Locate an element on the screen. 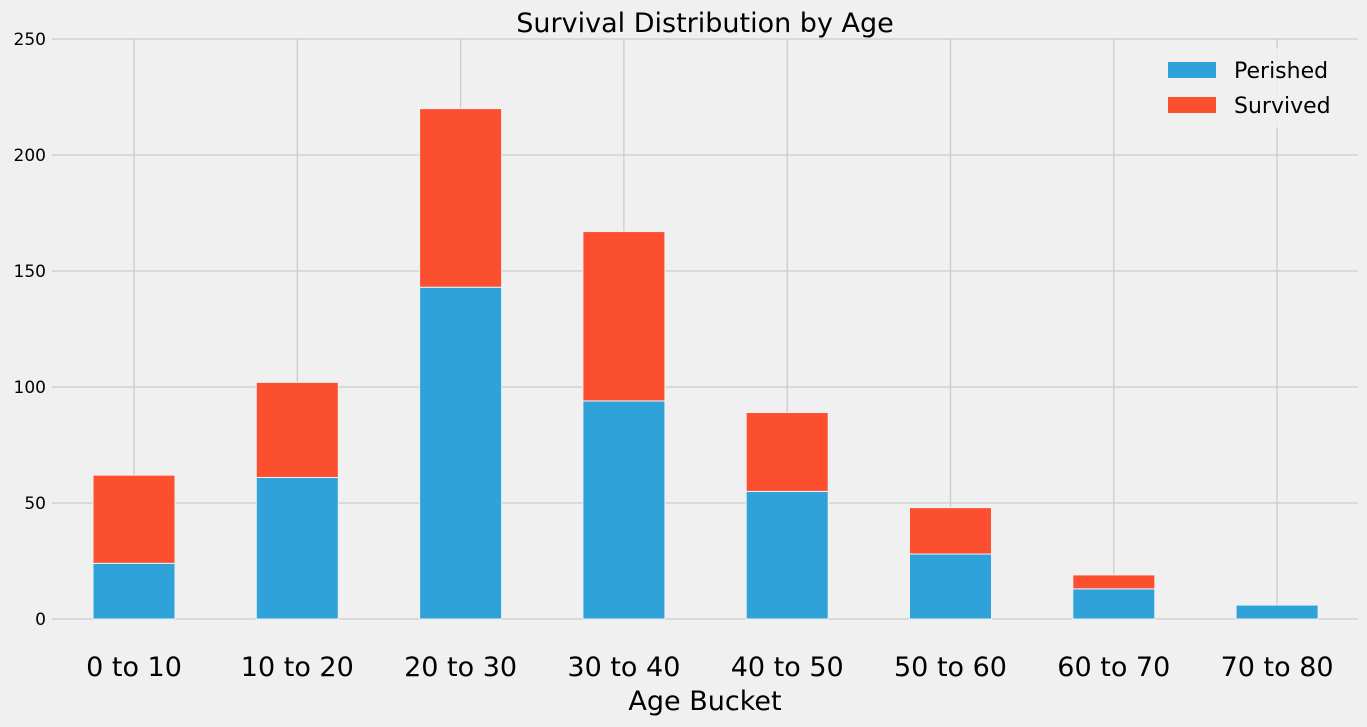  x-tick-label: 30 to 40 is located at coordinates (623, 667).